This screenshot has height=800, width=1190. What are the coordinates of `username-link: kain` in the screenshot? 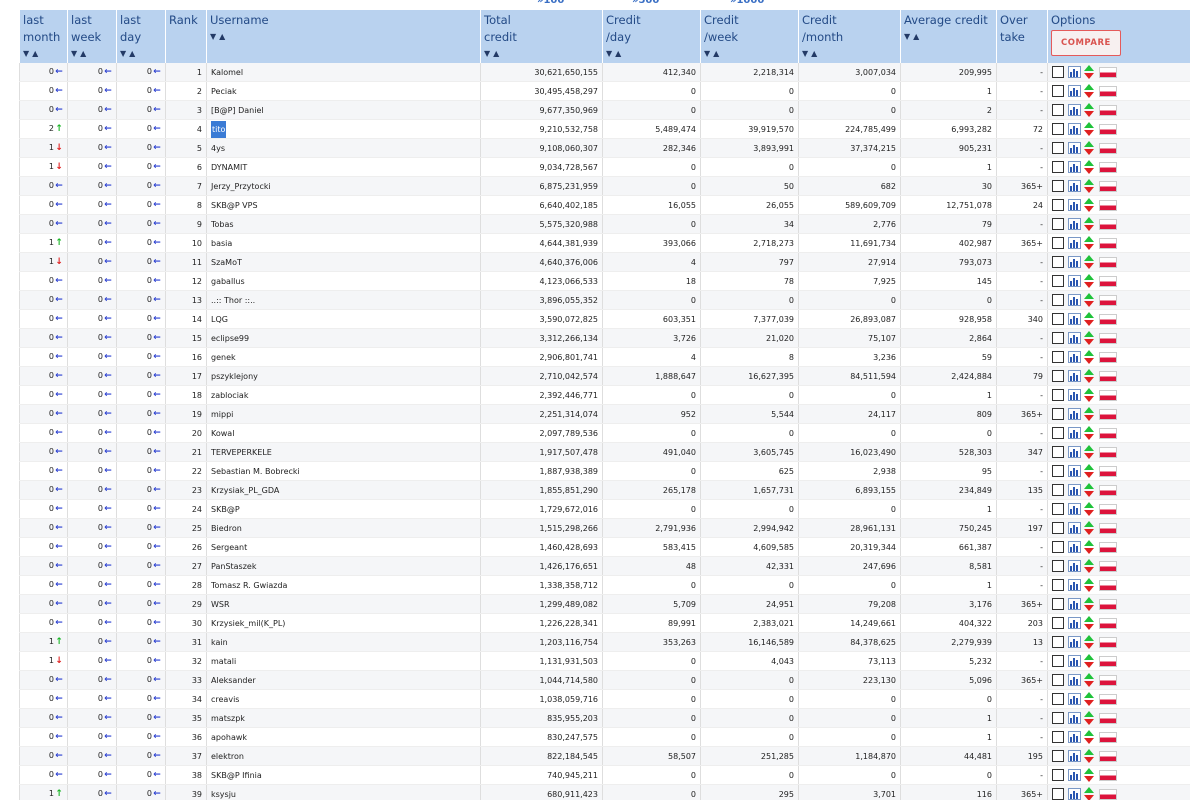 It's located at (219, 642).